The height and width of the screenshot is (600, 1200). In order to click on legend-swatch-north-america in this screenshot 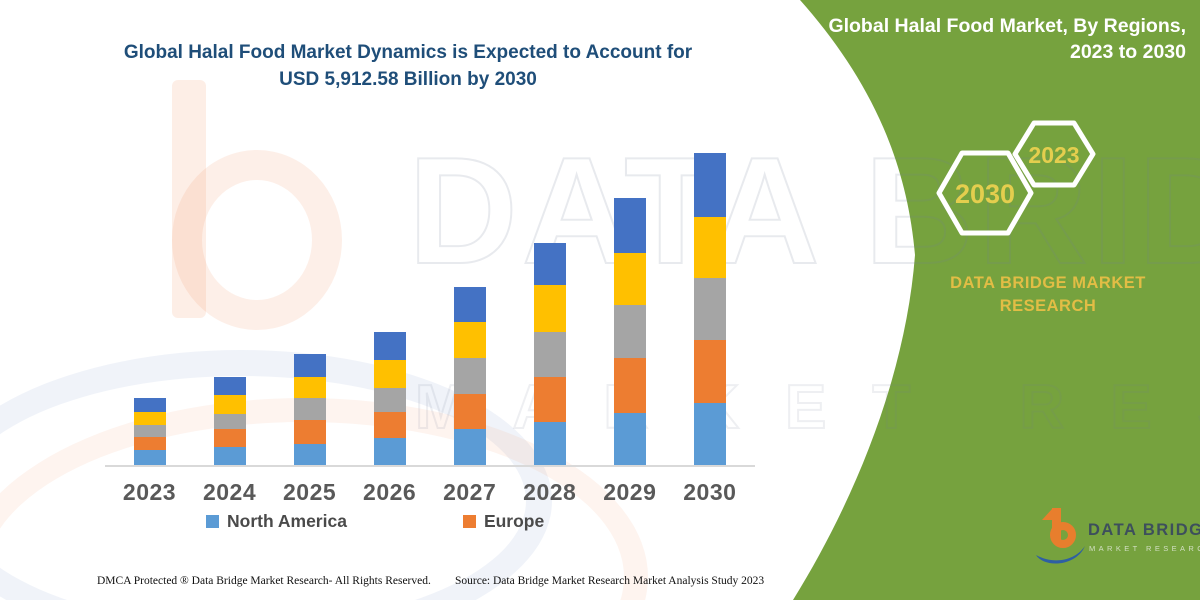, I will do `click(212, 521)`.